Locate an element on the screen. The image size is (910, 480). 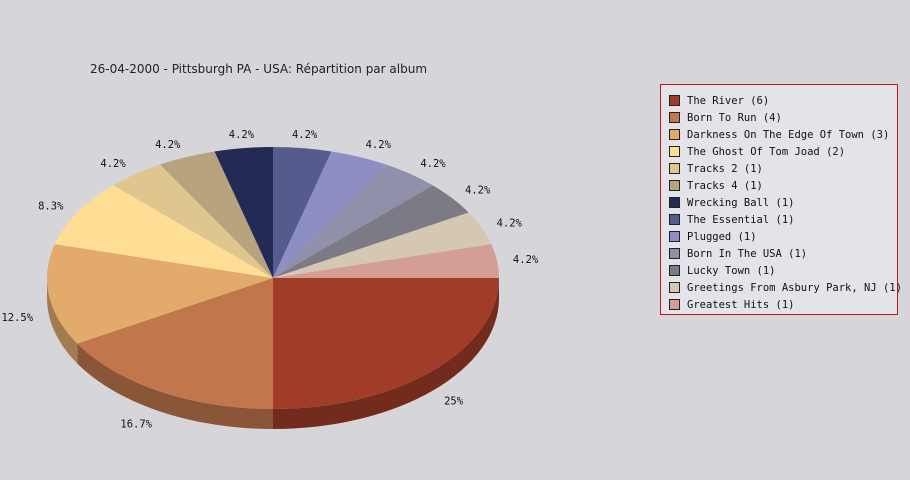
legend-item-7: The Essential (1) is located at coordinates (783, 219).